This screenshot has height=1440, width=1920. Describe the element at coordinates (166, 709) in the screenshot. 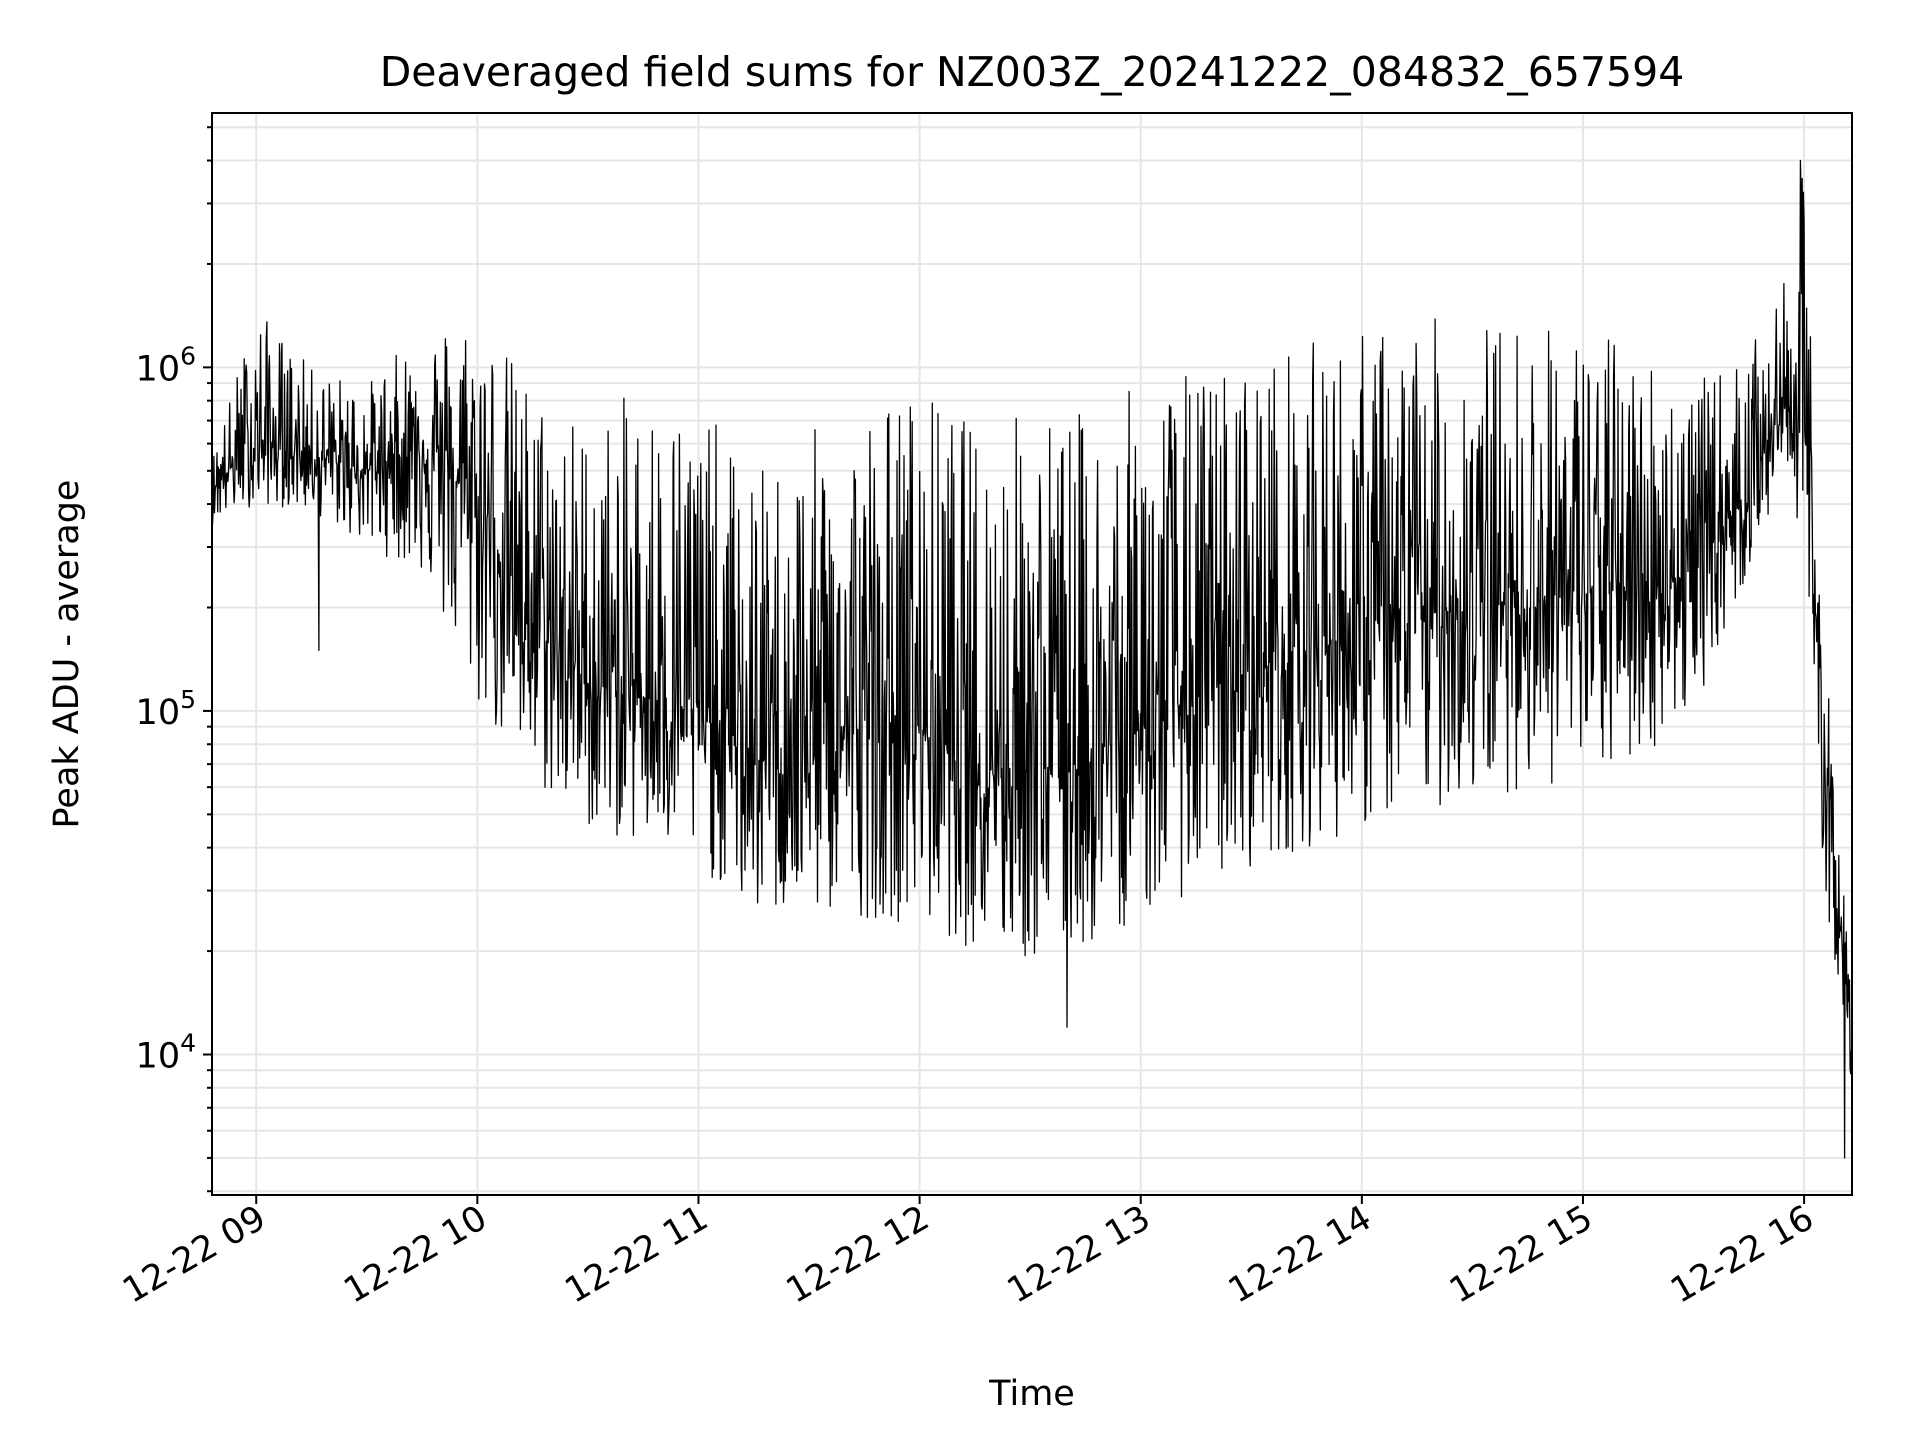

I see `y-tick-label: 10⁵` at that location.